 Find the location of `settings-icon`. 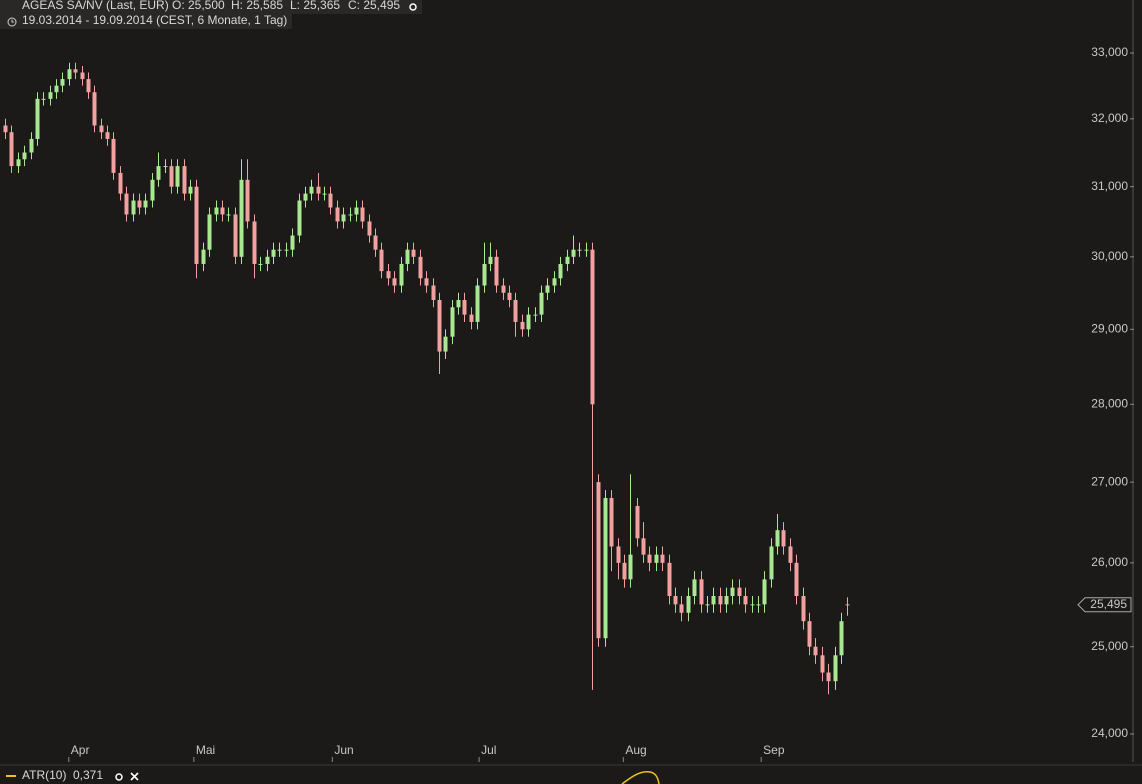

settings-icon is located at coordinates (413, 7).